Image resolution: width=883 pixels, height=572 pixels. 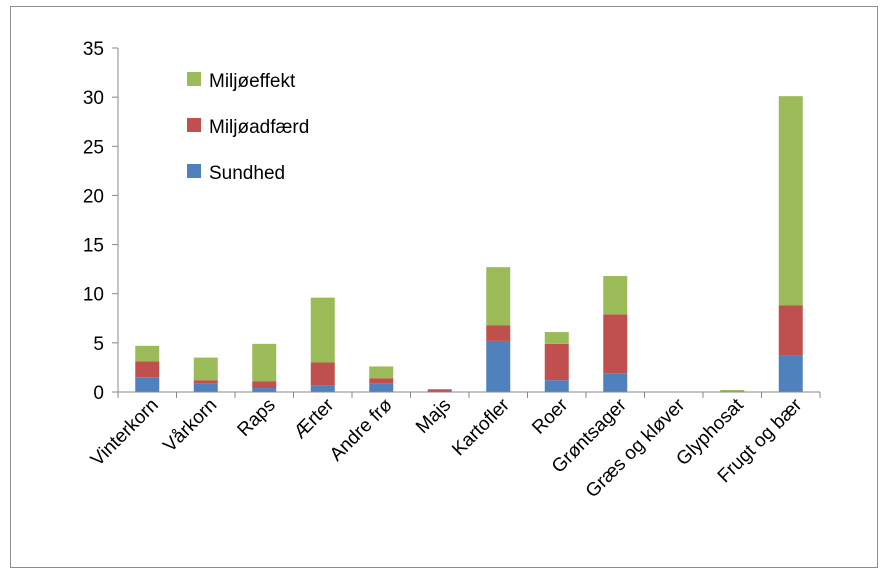 I want to click on y-tick-labels: 0 5 10 15 20 25 30 35, so click(x=93, y=221).